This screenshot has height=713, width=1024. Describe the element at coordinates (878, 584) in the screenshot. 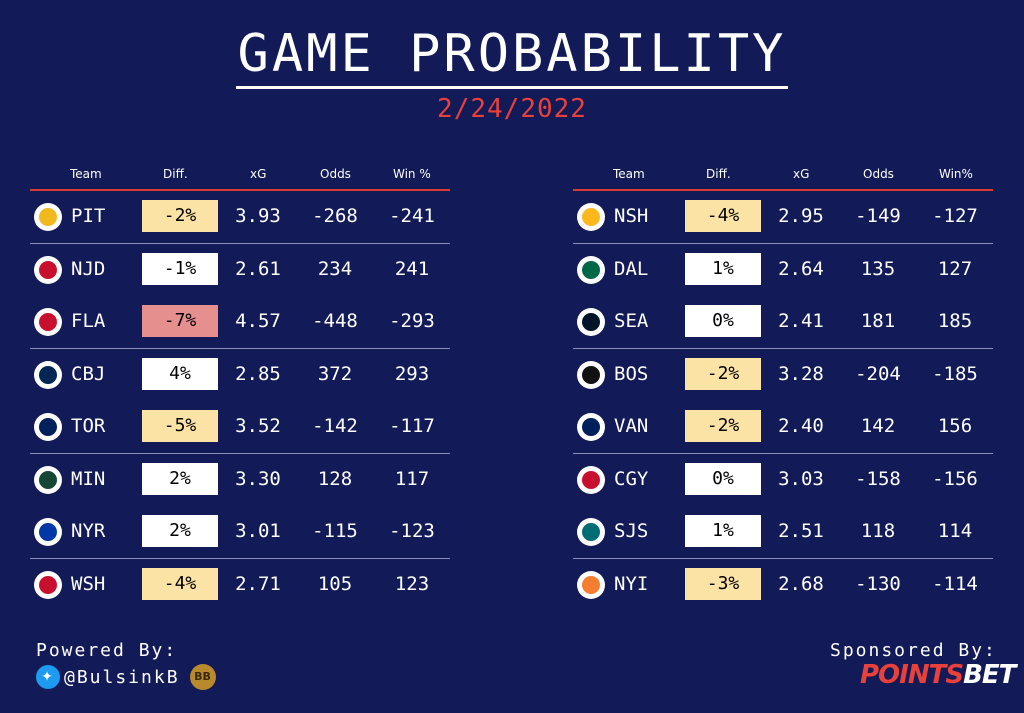

I see `odds-cell: -130` at that location.